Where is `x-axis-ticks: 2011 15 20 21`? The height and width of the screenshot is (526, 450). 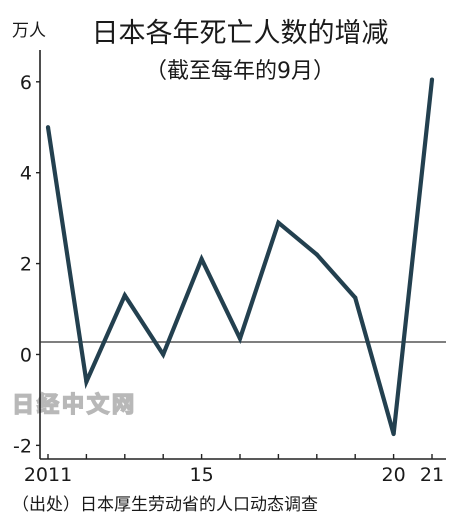 x-axis-ticks: 2011 15 20 21 is located at coordinates (234, 470).